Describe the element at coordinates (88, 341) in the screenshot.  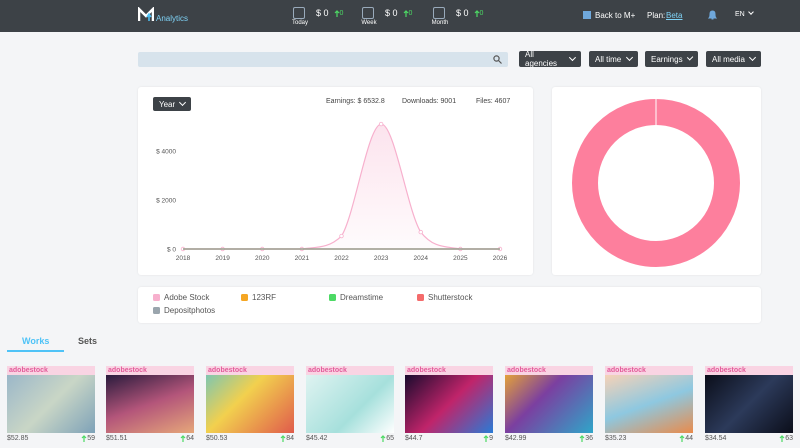
I see `tab: Sets` at that location.